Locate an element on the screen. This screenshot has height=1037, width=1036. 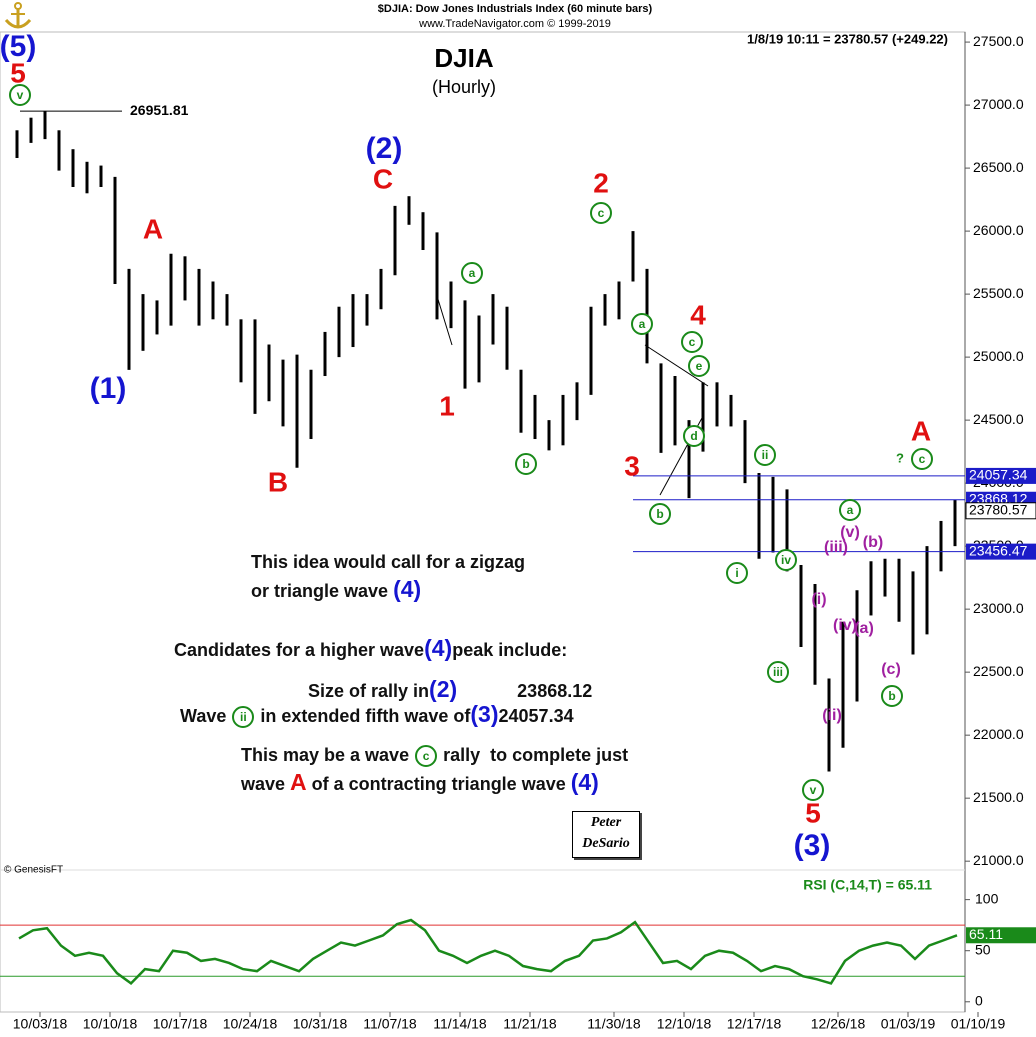
x-tick-label: 10/17/18 is located at coordinates (180, 1024).